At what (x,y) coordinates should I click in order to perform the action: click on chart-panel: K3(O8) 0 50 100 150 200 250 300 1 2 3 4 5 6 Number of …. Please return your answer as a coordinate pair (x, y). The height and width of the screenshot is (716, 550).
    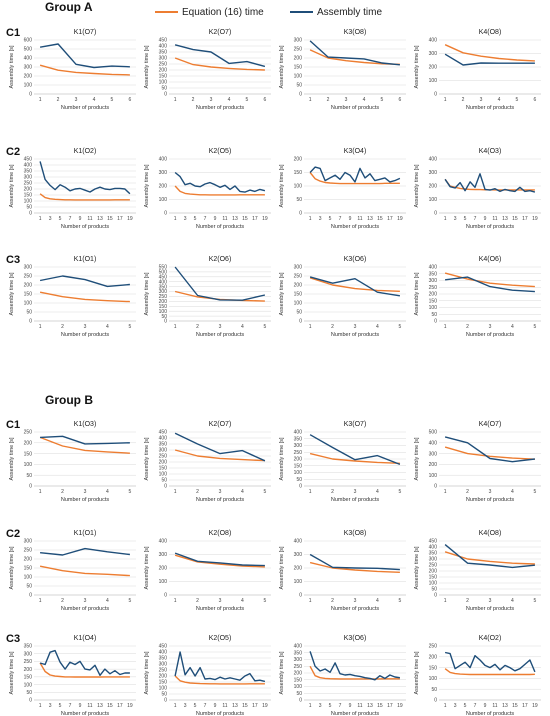
    Looking at the image, I should click on (342, 70).